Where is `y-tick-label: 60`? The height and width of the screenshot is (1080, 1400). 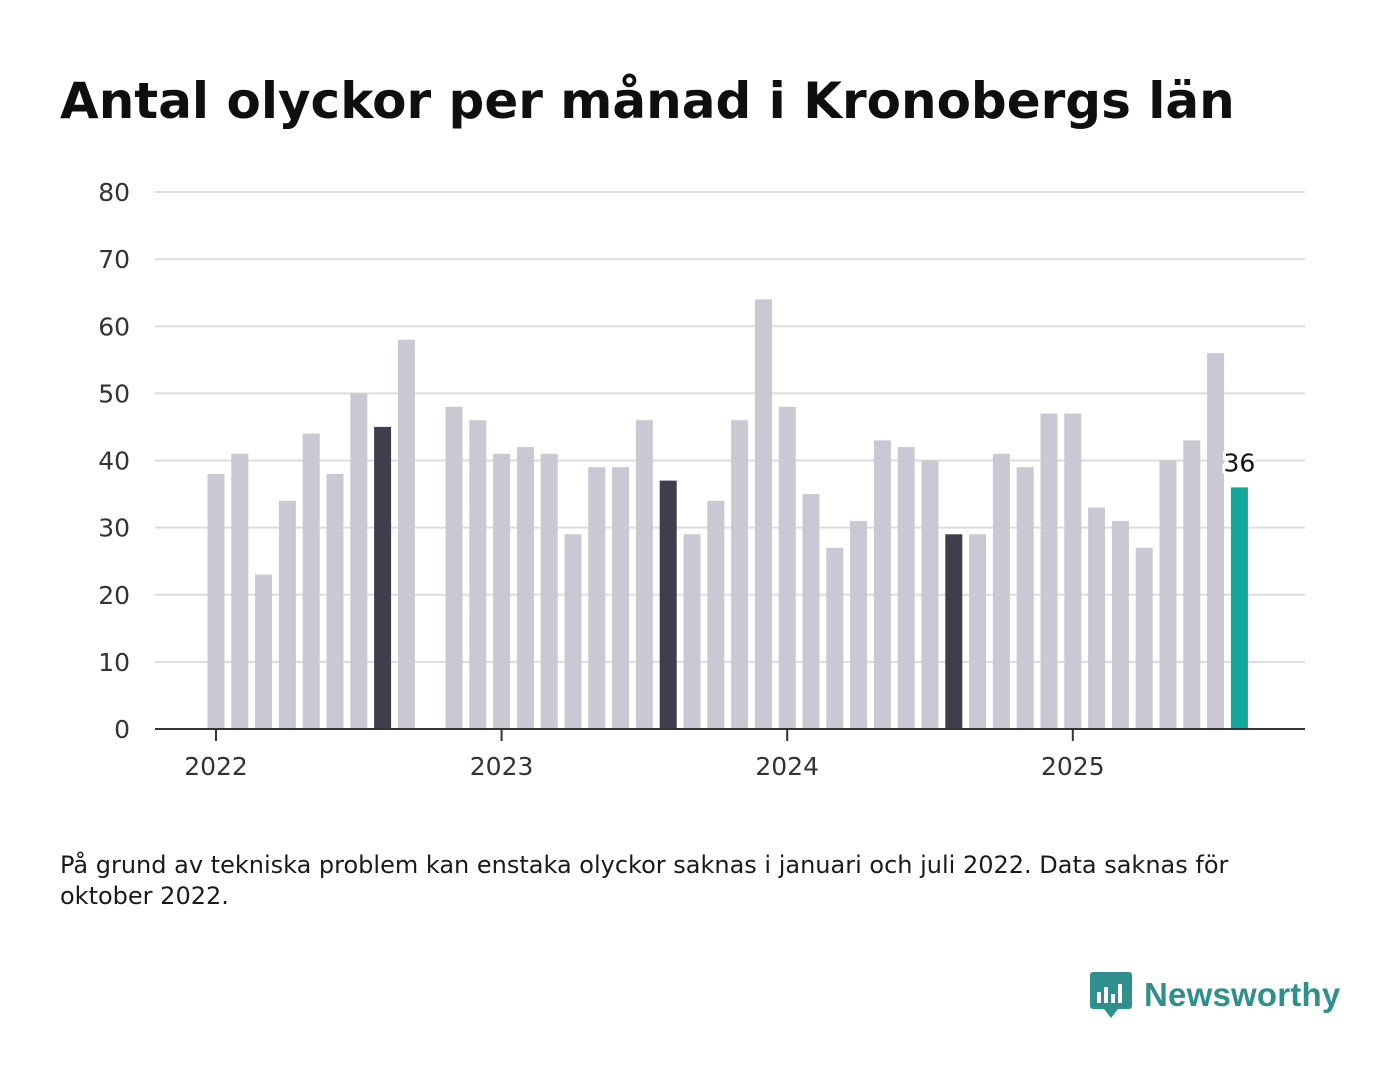 y-tick-label: 60 is located at coordinates (114, 326).